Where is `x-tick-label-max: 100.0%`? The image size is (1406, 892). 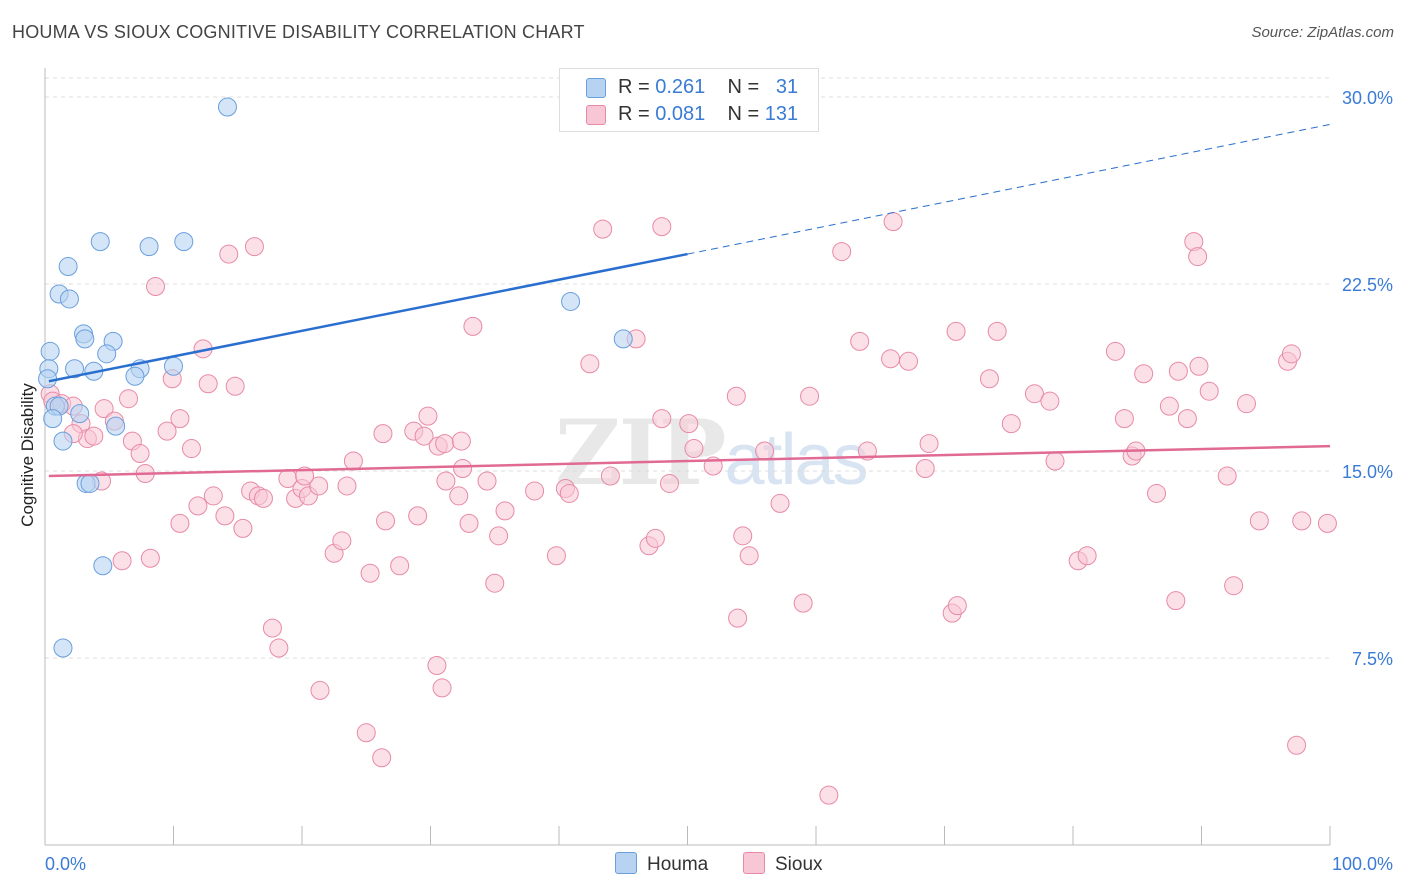 x-tick-label-max: 100.0% is located at coordinates (1362, 864).